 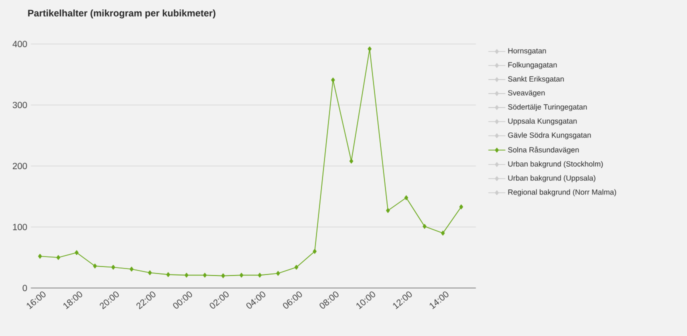 What do you see at coordinates (19, 44) in the screenshot?
I see `y-tick-label: 400` at bounding box center [19, 44].